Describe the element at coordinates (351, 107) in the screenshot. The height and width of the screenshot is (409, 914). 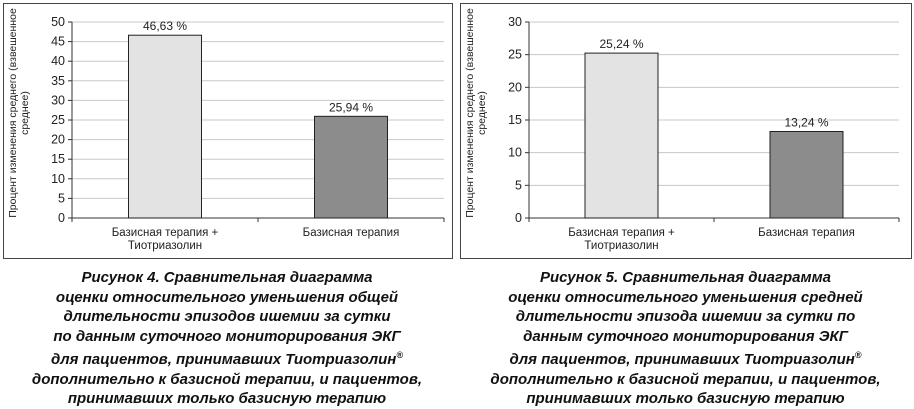
I see `data-label: 25,94 %` at that location.